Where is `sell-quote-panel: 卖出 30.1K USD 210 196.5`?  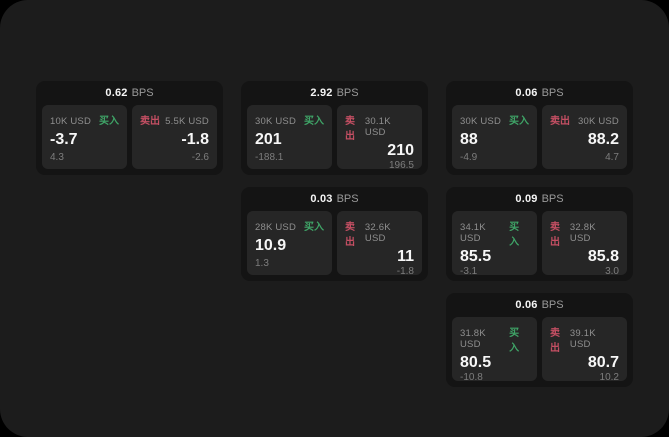
sell-quote-panel: 卖出 30.1K USD 210 196.5 is located at coordinates (379, 138).